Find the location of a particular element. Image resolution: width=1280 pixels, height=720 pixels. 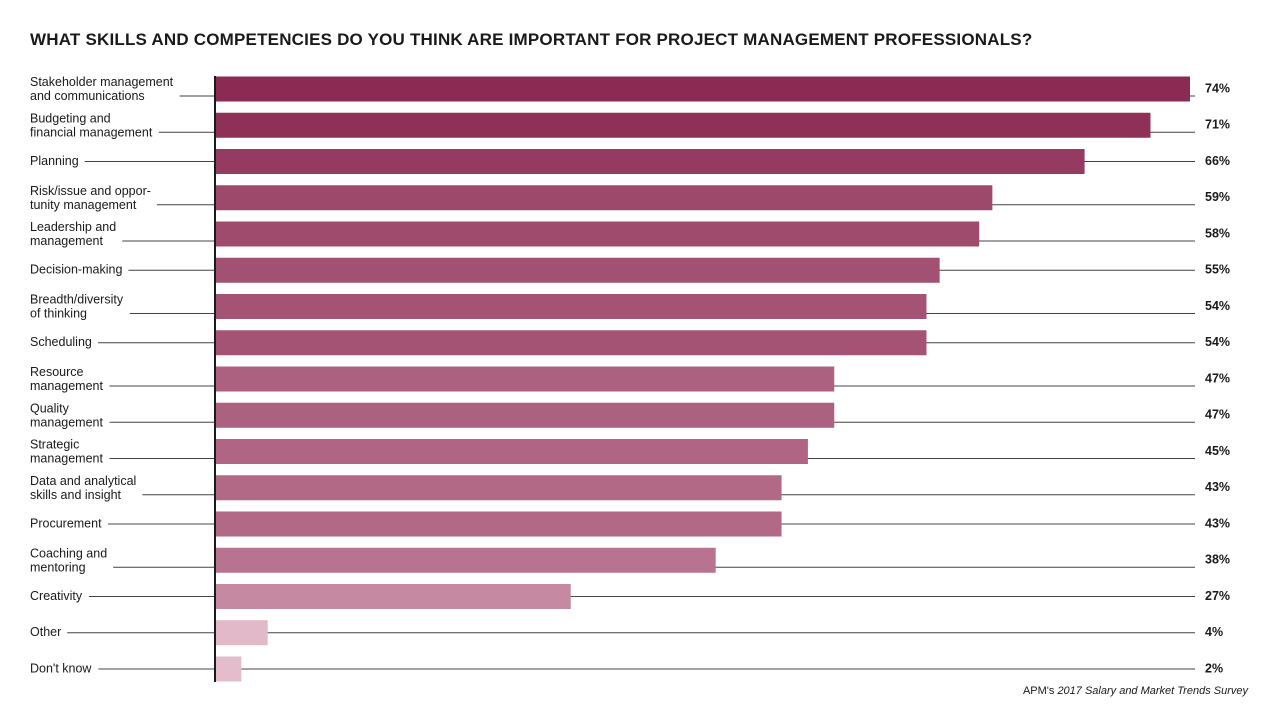

category-label: Risk/issue and oppor-tunity management is located at coordinates (90, 198).